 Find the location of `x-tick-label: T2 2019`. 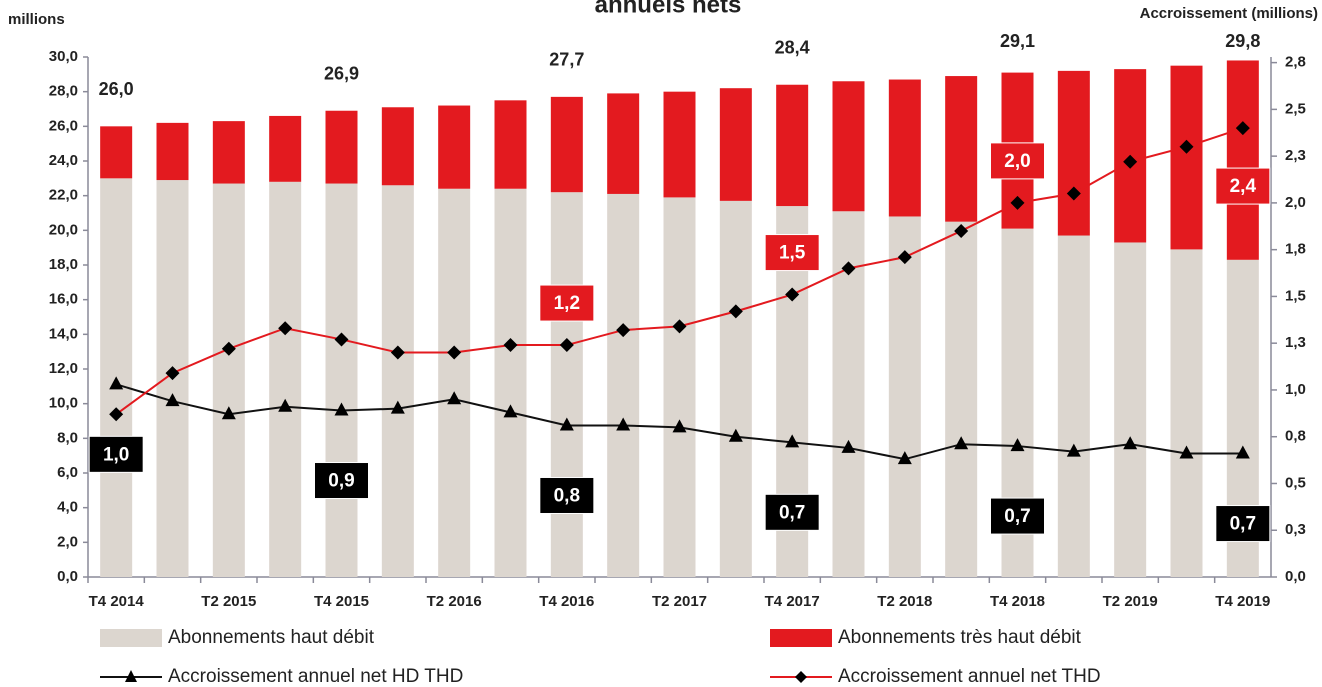

x-tick-label: T2 2019 is located at coordinates (1130, 601).